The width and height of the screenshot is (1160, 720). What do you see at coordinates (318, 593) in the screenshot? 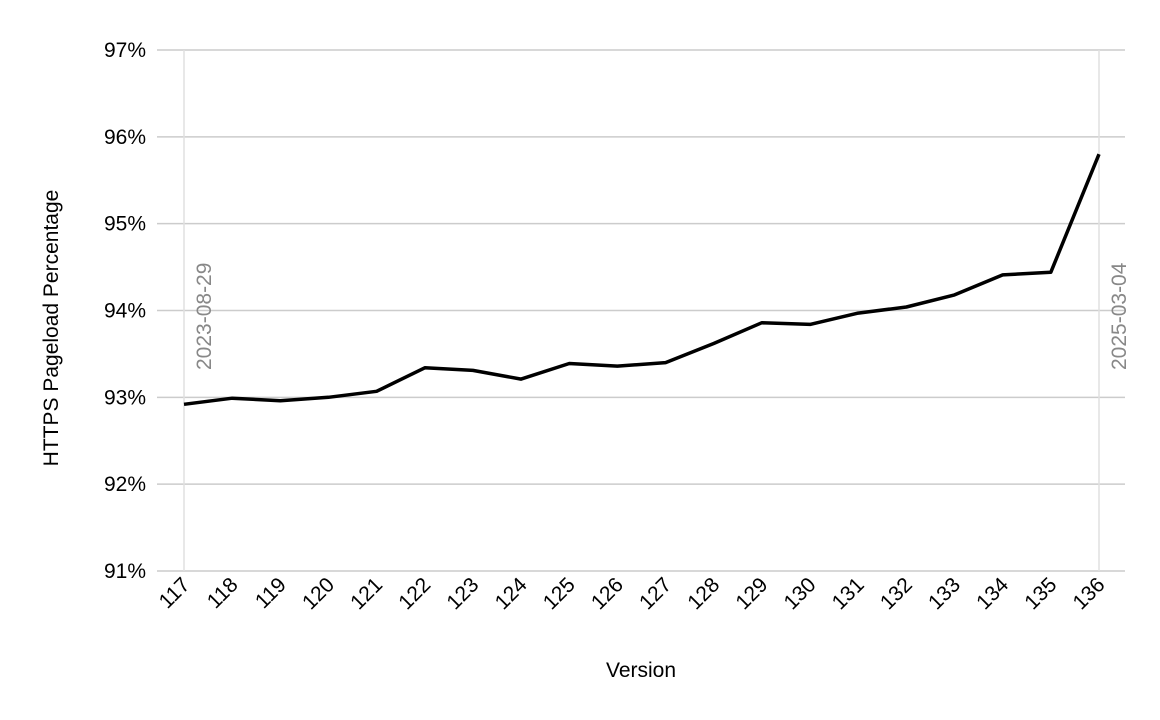
I see `x-tick-label: 120` at bounding box center [318, 593].